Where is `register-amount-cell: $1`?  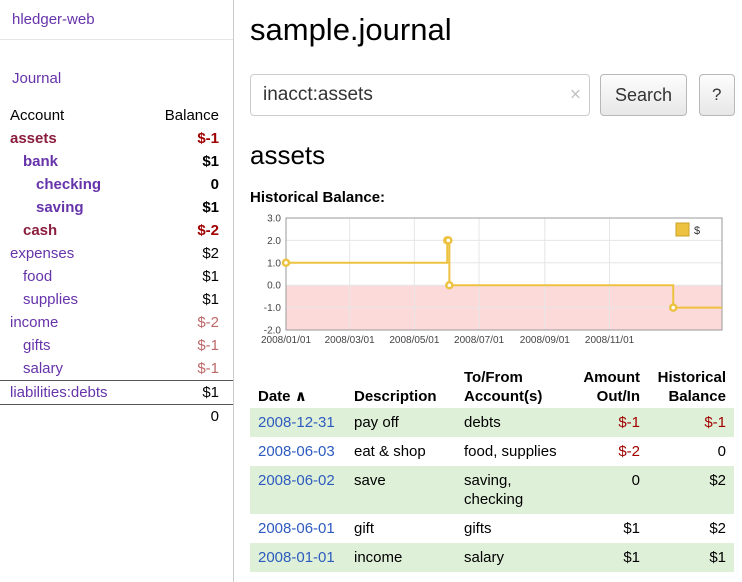
register-amount-cell: $1 is located at coordinates (631, 557).